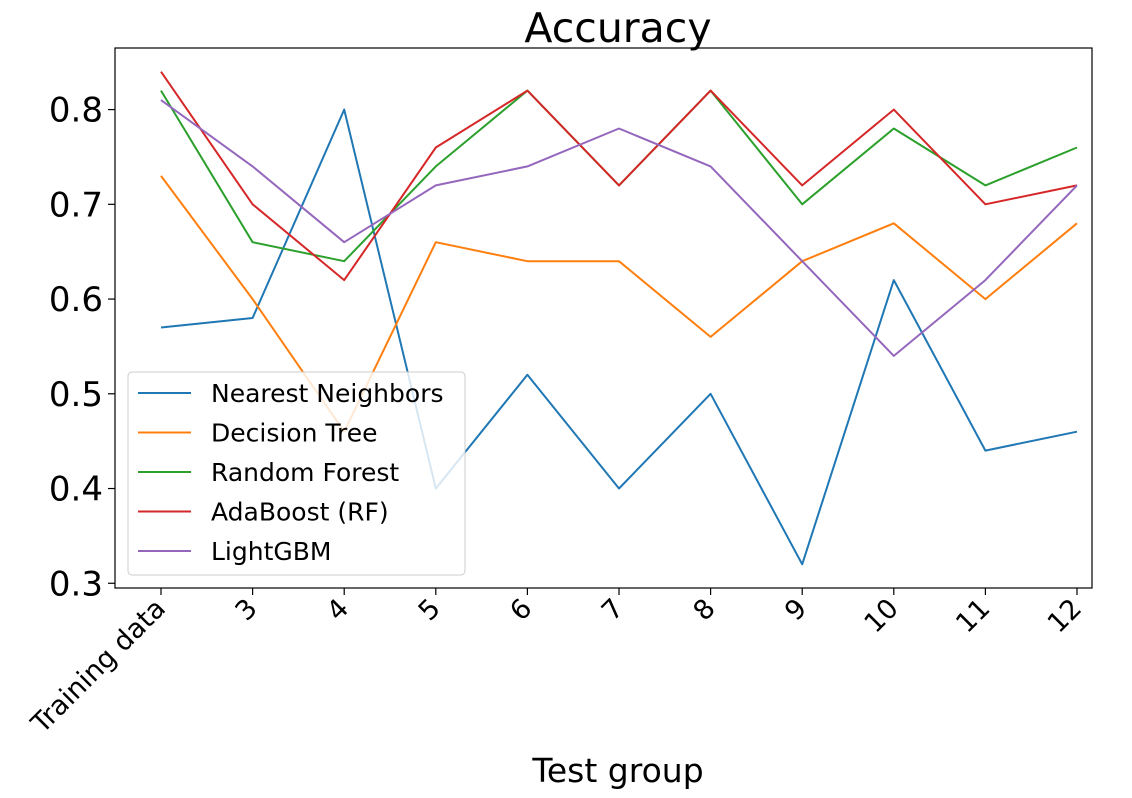 The height and width of the screenshot is (798, 1132). What do you see at coordinates (617, 770) in the screenshot?
I see `x-axis-label: Test group` at bounding box center [617, 770].